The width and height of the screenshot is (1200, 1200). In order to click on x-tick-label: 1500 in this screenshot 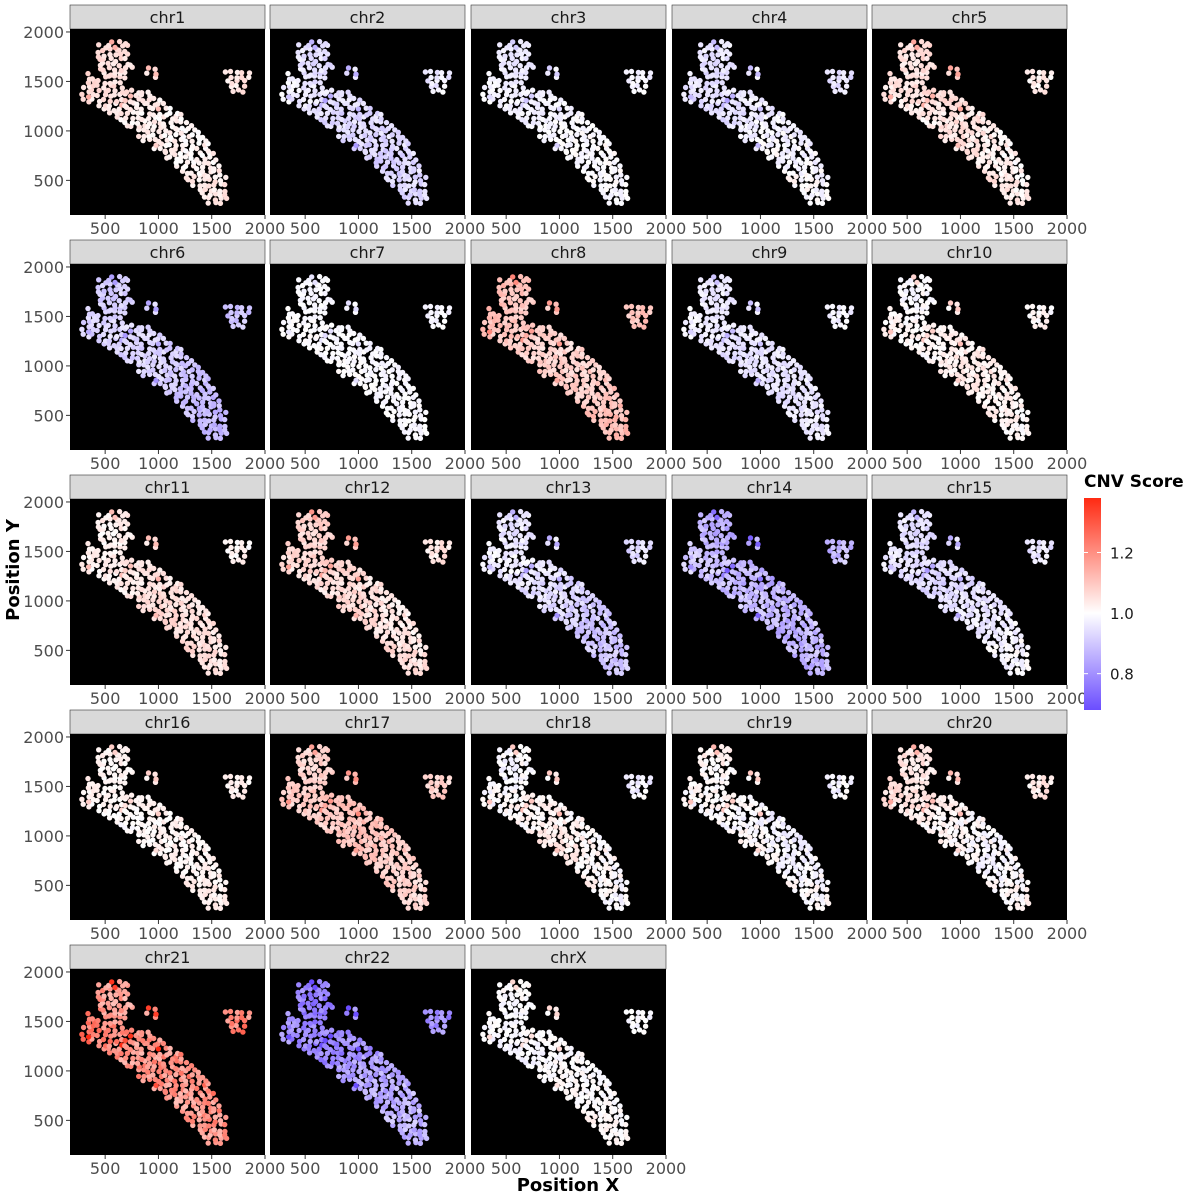, I will do `click(1013, 228)`.